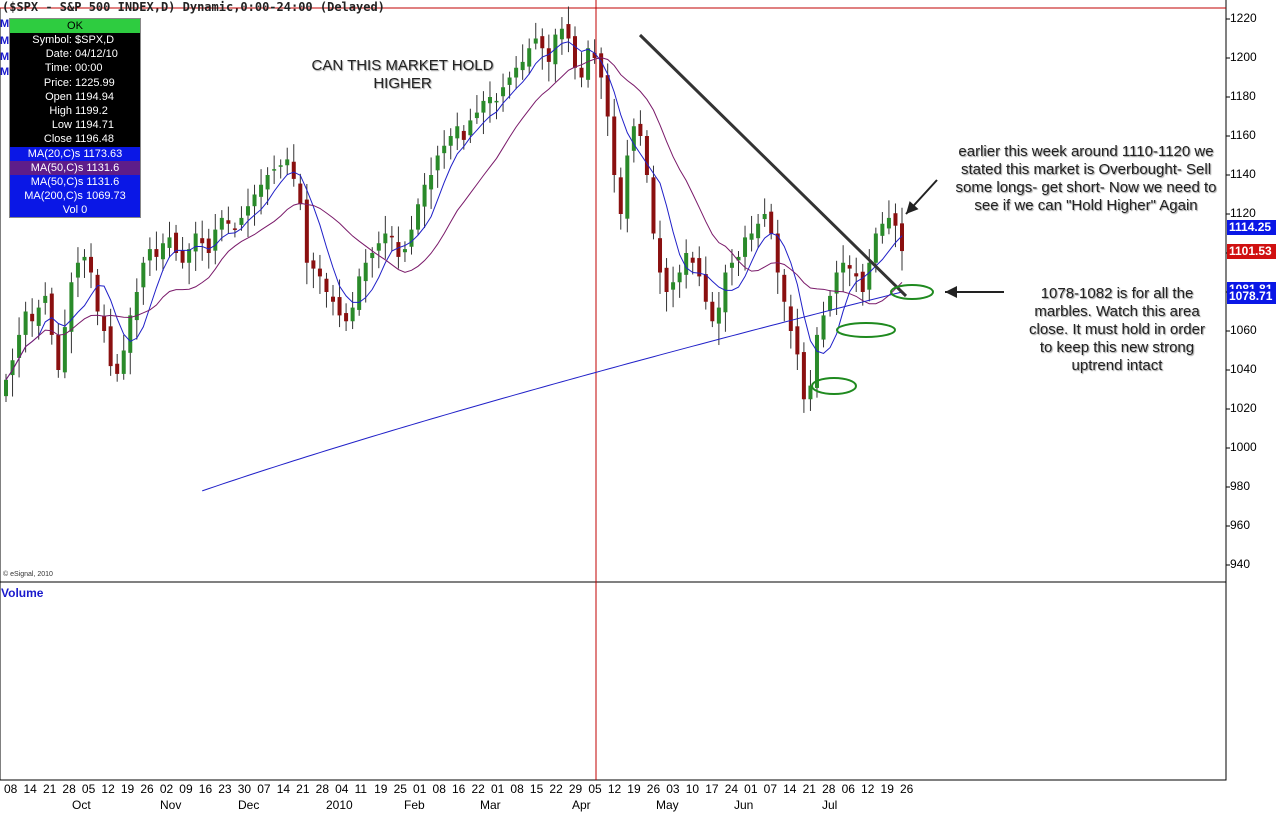 The image size is (1276, 813). I want to click on data-window-row: Open 1194.94, so click(75, 97).